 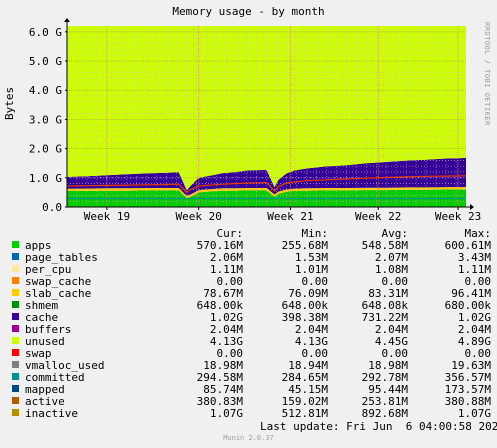 What do you see at coordinates (226, 269) in the screenshot?
I see `legend-value-cur: 1.11M` at bounding box center [226, 269].